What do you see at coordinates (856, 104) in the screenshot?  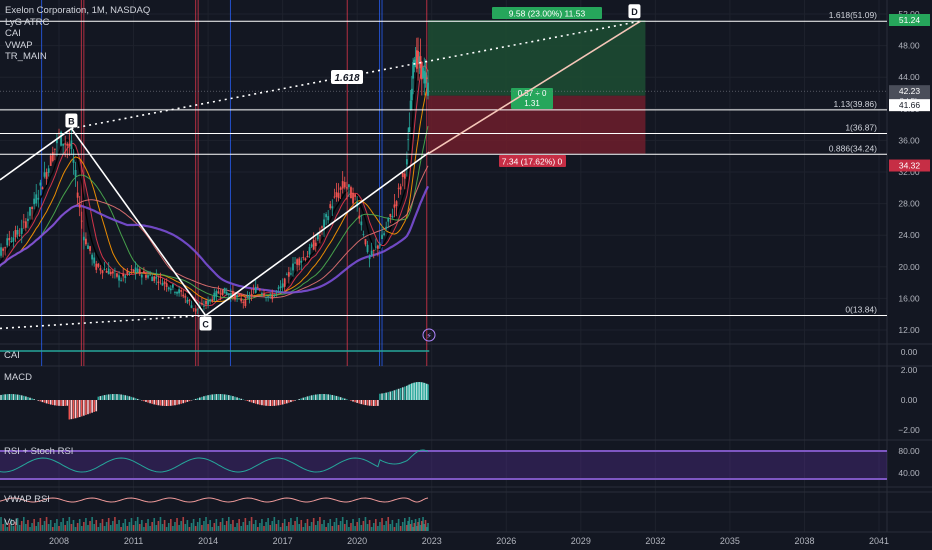 I see `fib-level-label: 1.13(39.86)` at bounding box center [856, 104].